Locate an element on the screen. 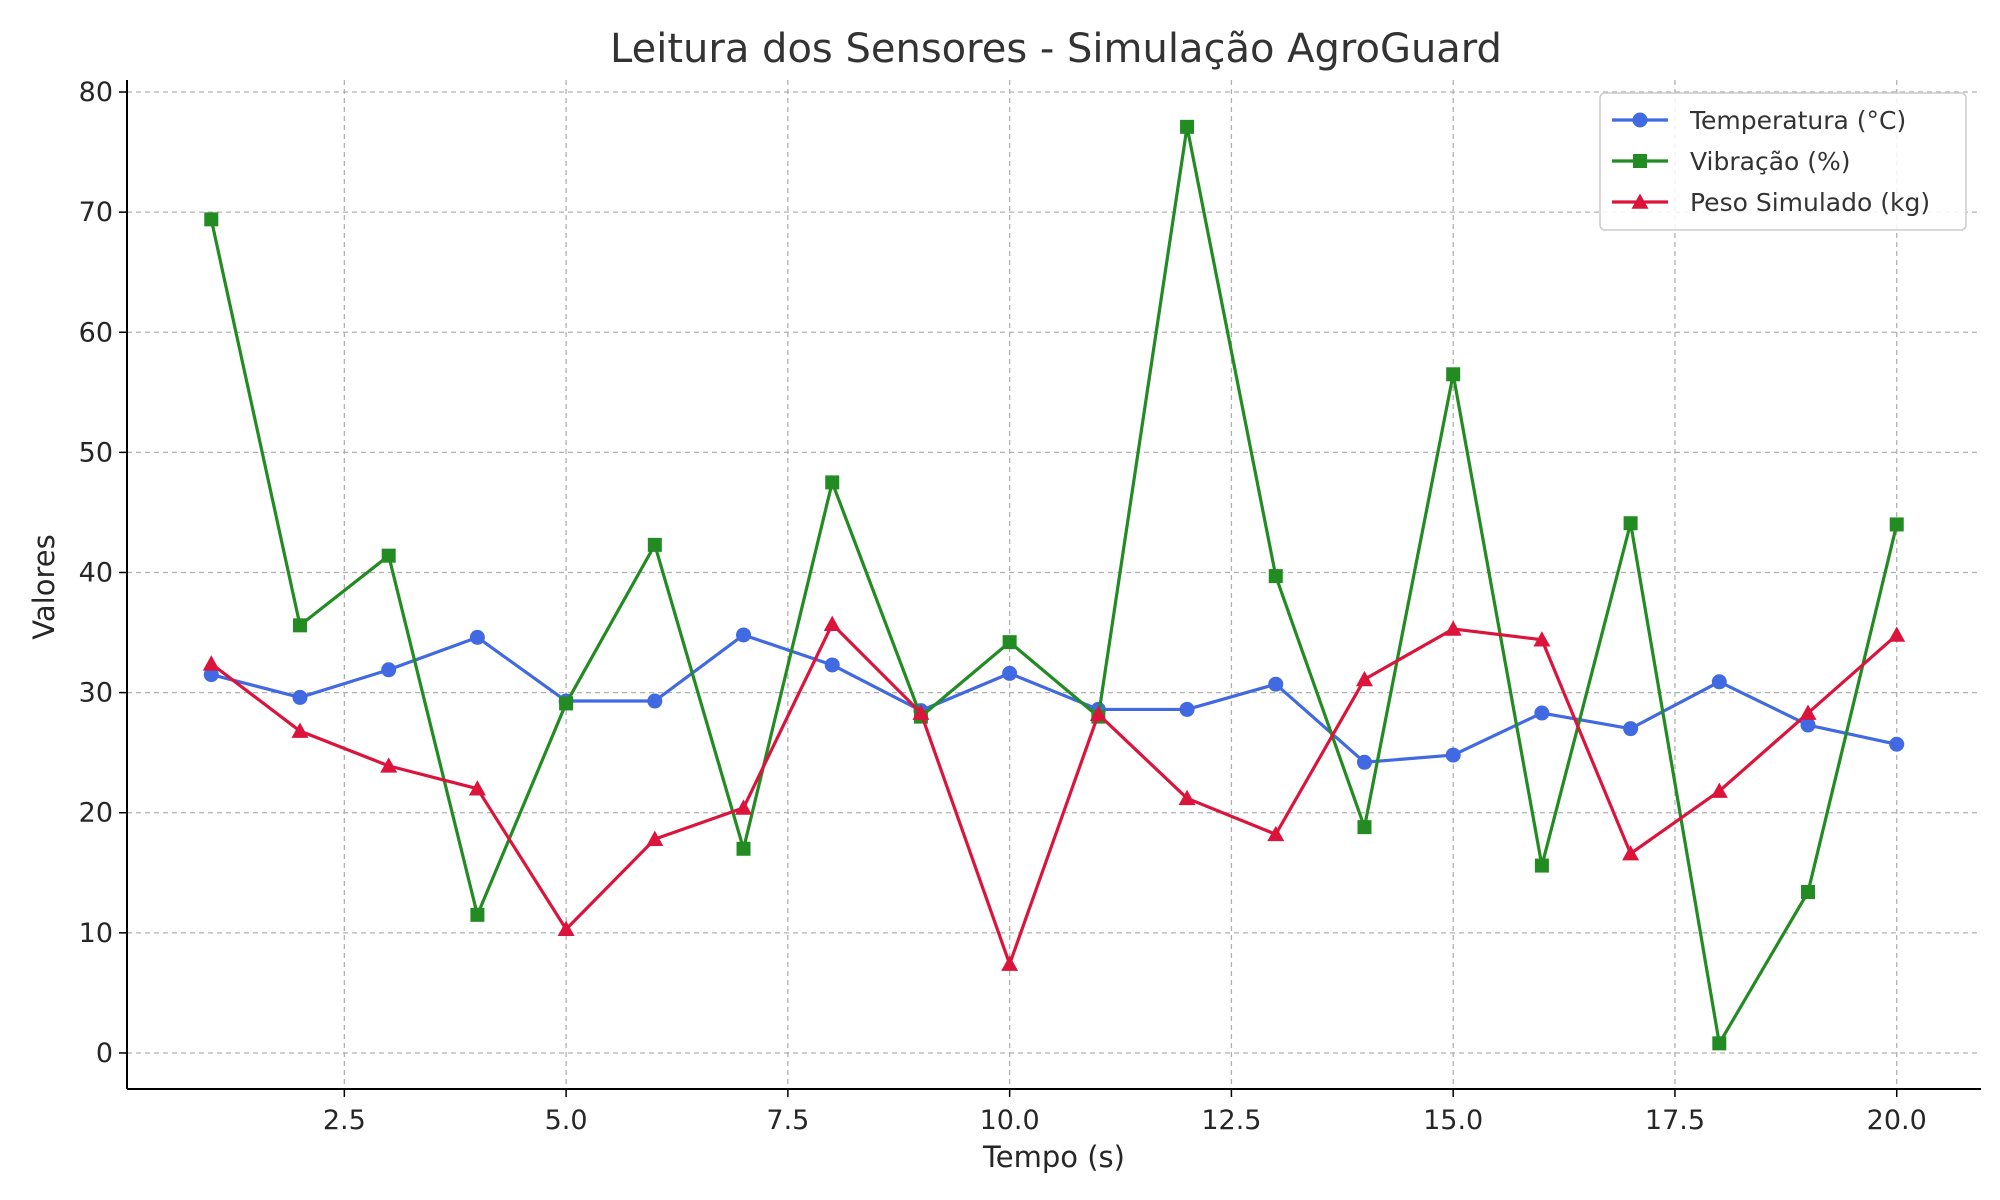 The image size is (2000, 1200). y-tick-label: 60 is located at coordinates (96, 332).